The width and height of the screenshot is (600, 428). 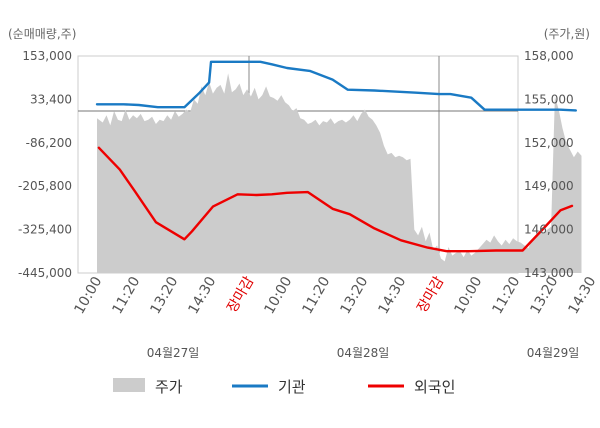 What do you see at coordinates (549, 273) in the screenshot?
I see `right-tick-label: 143,000` at bounding box center [549, 273].